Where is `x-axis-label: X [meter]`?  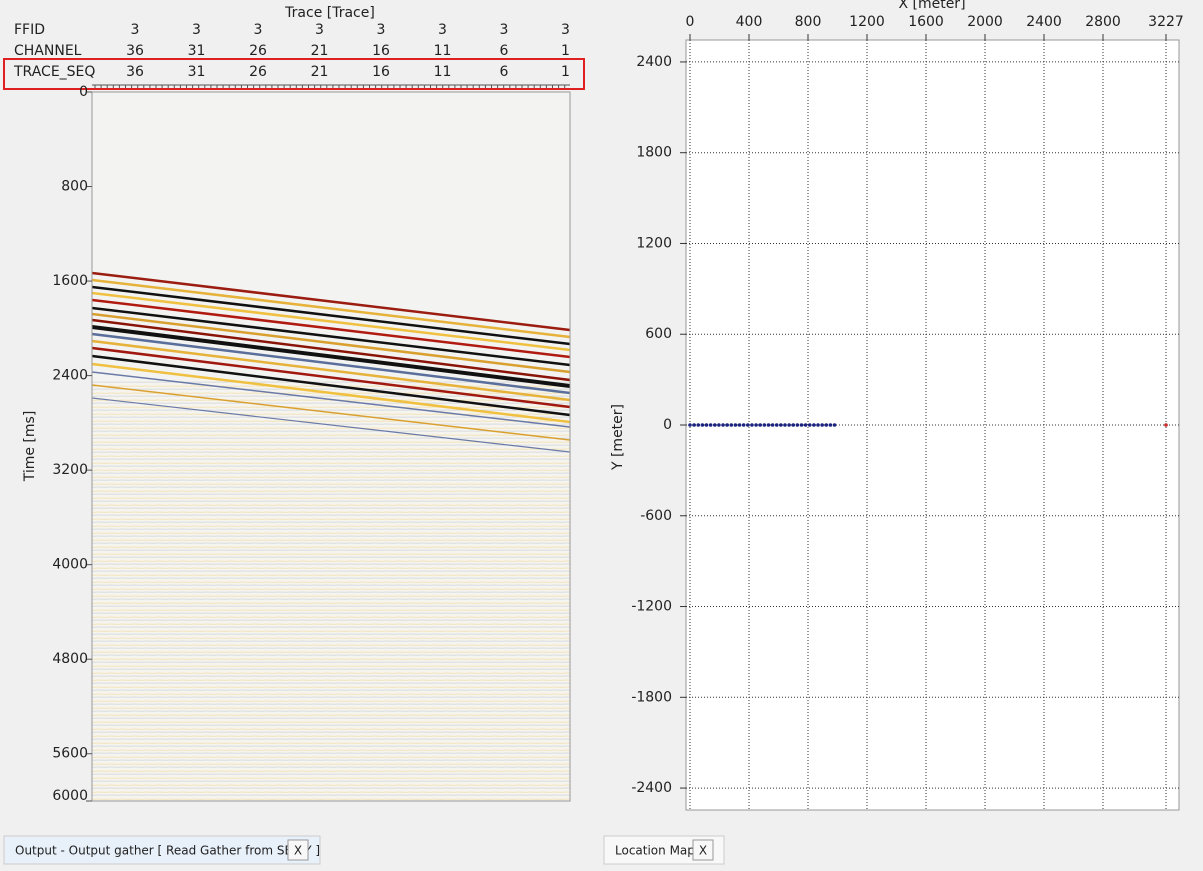 x-axis-label: X [meter] is located at coordinates (931, 6).